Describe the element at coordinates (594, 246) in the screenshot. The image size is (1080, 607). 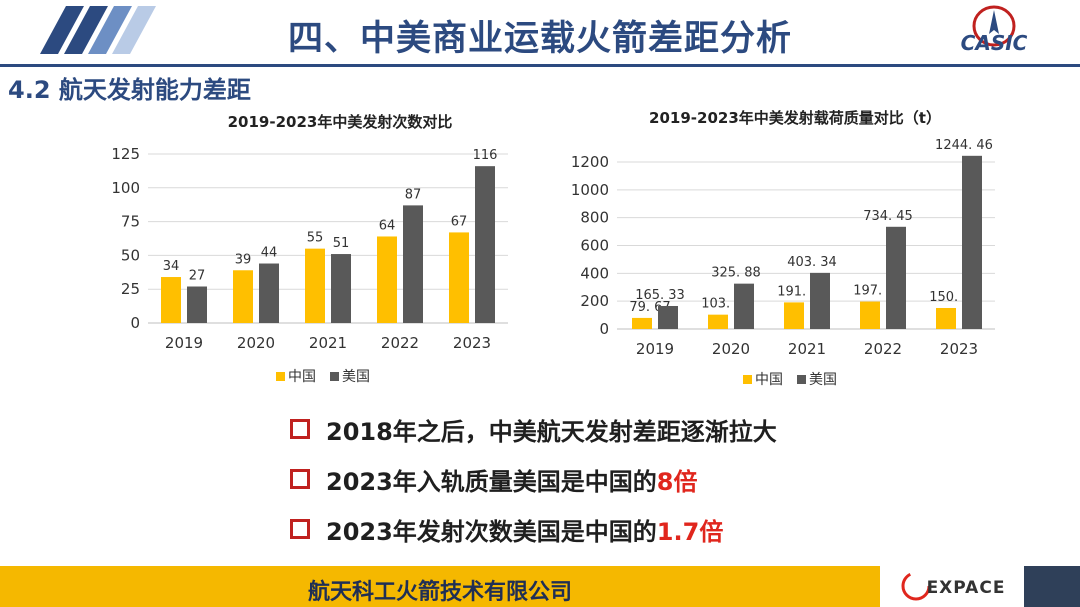
I see `y-tick-label: 600` at that location.